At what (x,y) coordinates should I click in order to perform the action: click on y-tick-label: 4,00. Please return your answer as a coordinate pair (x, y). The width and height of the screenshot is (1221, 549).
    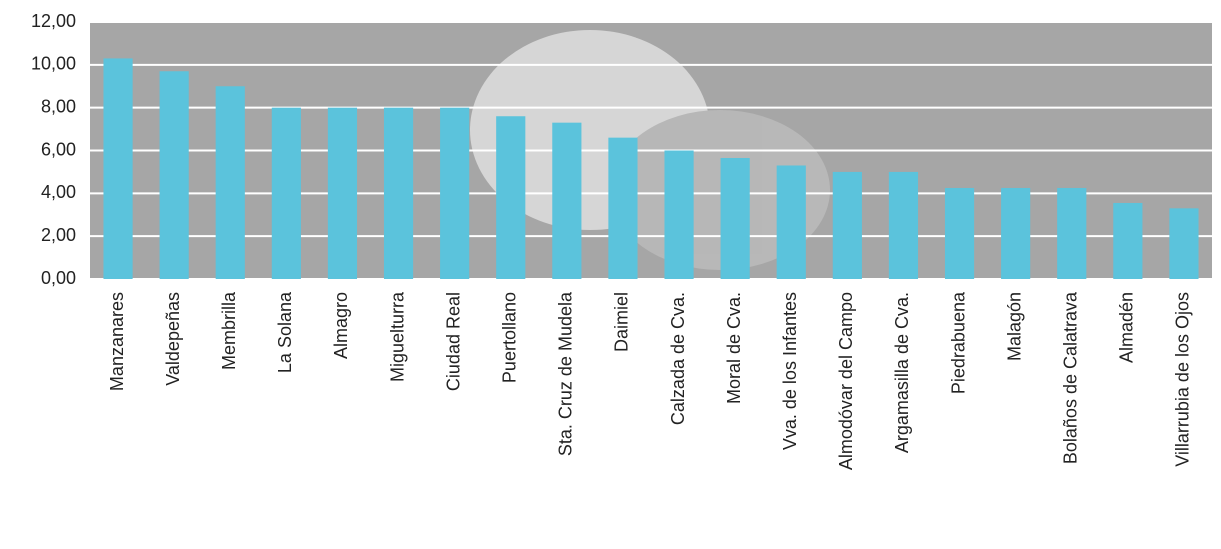
    Looking at the image, I should click on (58, 192).